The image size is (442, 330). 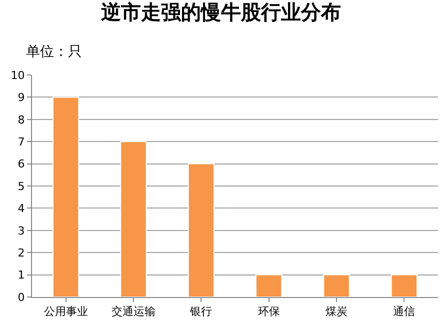 I want to click on y-tick-label: 2, so click(x=21, y=253).